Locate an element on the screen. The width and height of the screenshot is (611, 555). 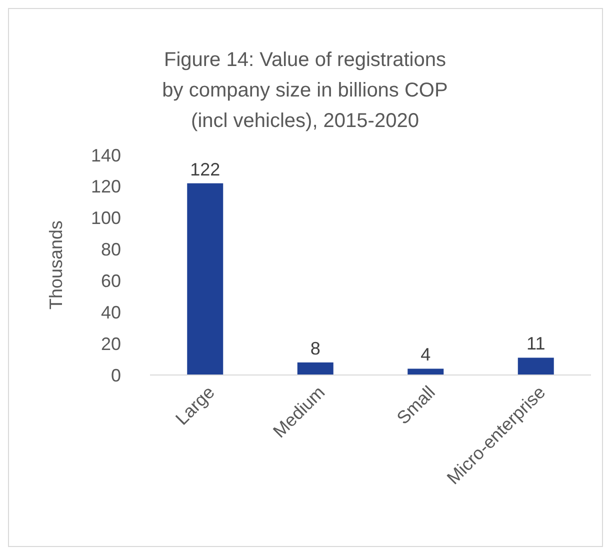
y-axis-title: Thousands is located at coordinates (56, 265).